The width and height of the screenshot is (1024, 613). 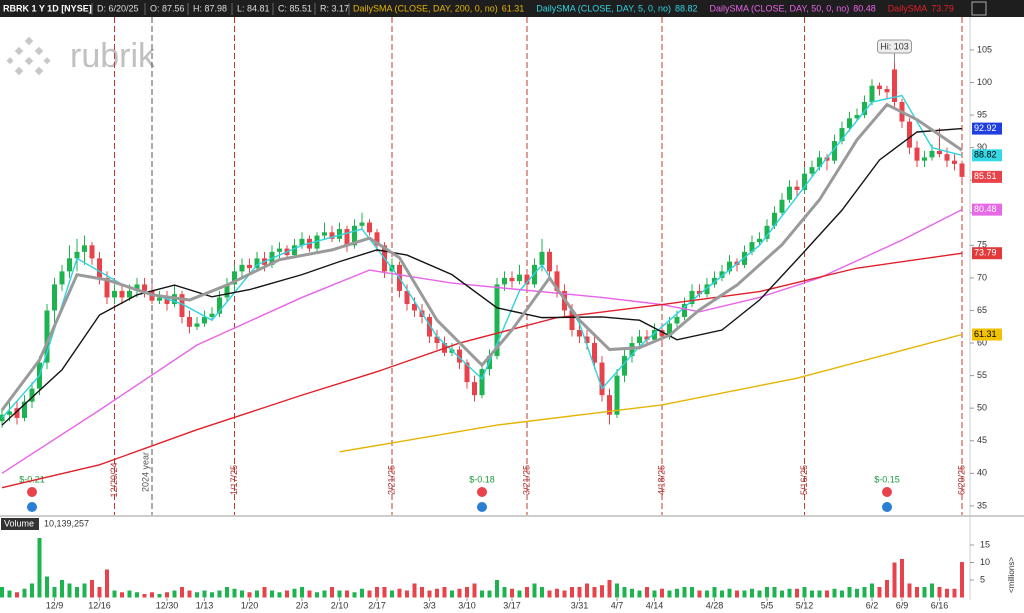 I want to click on expiry-label: 2/21/25, so click(x=391, y=480).